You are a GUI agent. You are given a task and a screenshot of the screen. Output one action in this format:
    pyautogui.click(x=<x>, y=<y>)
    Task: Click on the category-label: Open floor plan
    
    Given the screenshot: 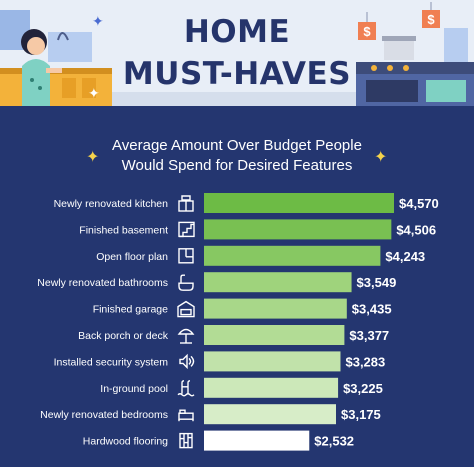 What is the action you would take?
    pyautogui.click(x=132, y=257)
    